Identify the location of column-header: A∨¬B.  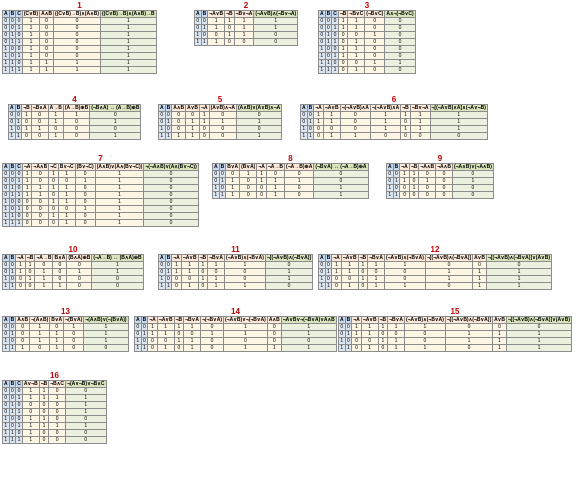
(30, 384).